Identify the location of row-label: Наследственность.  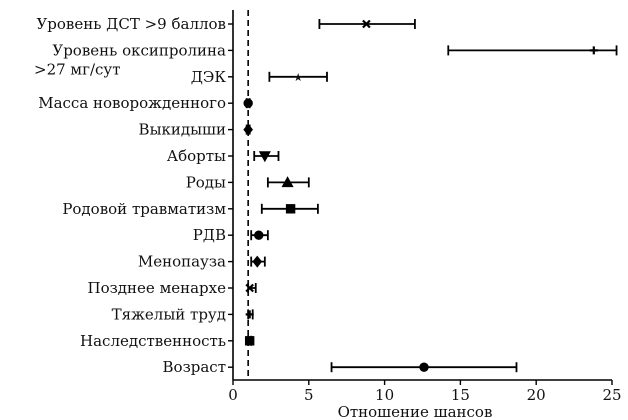
(153, 341).